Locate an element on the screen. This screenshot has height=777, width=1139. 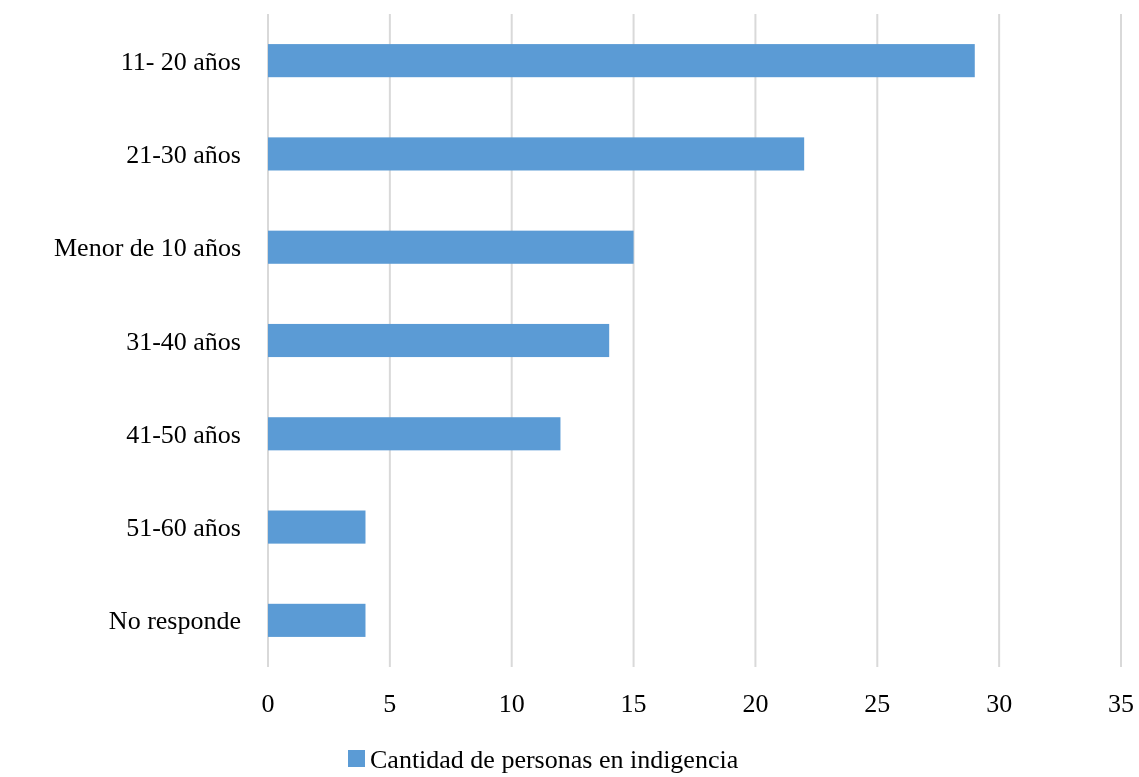
x-tick-label: 20 is located at coordinates (755, 703).